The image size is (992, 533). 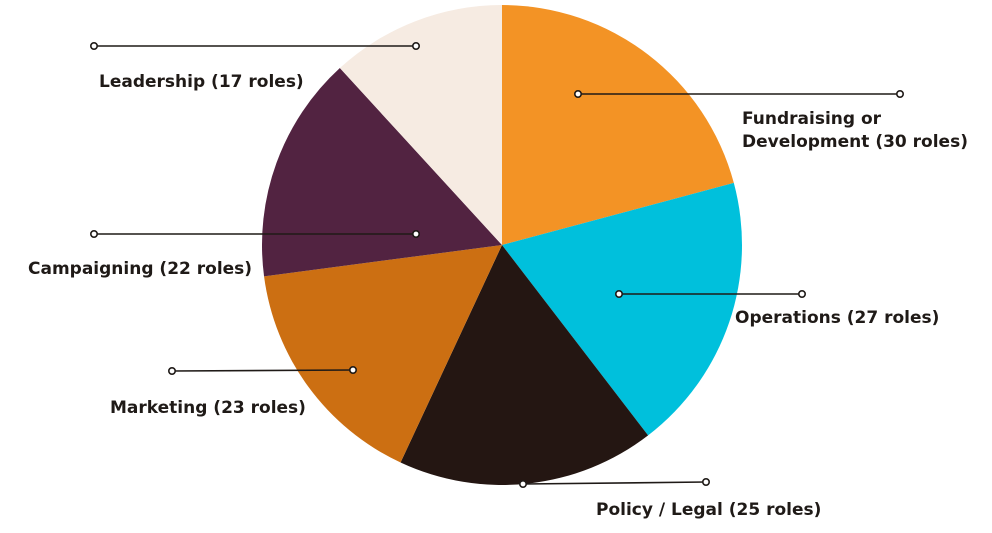 What do you see at coordinates (140, 269) in the screenshot?
I see `slice-label-campaigning: Campaigning (22 roles)` at bounding box center [140, 269].